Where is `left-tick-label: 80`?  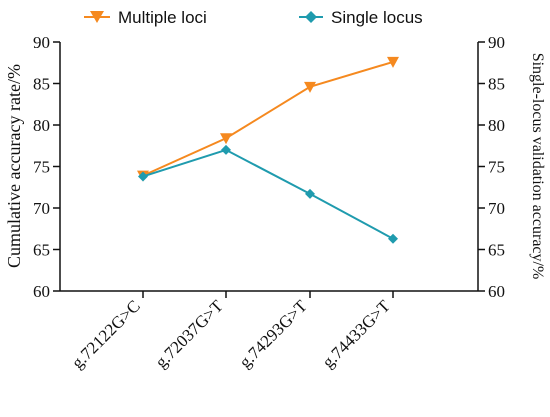
left-tick-label: 80 is located at coordinates (41, 125).